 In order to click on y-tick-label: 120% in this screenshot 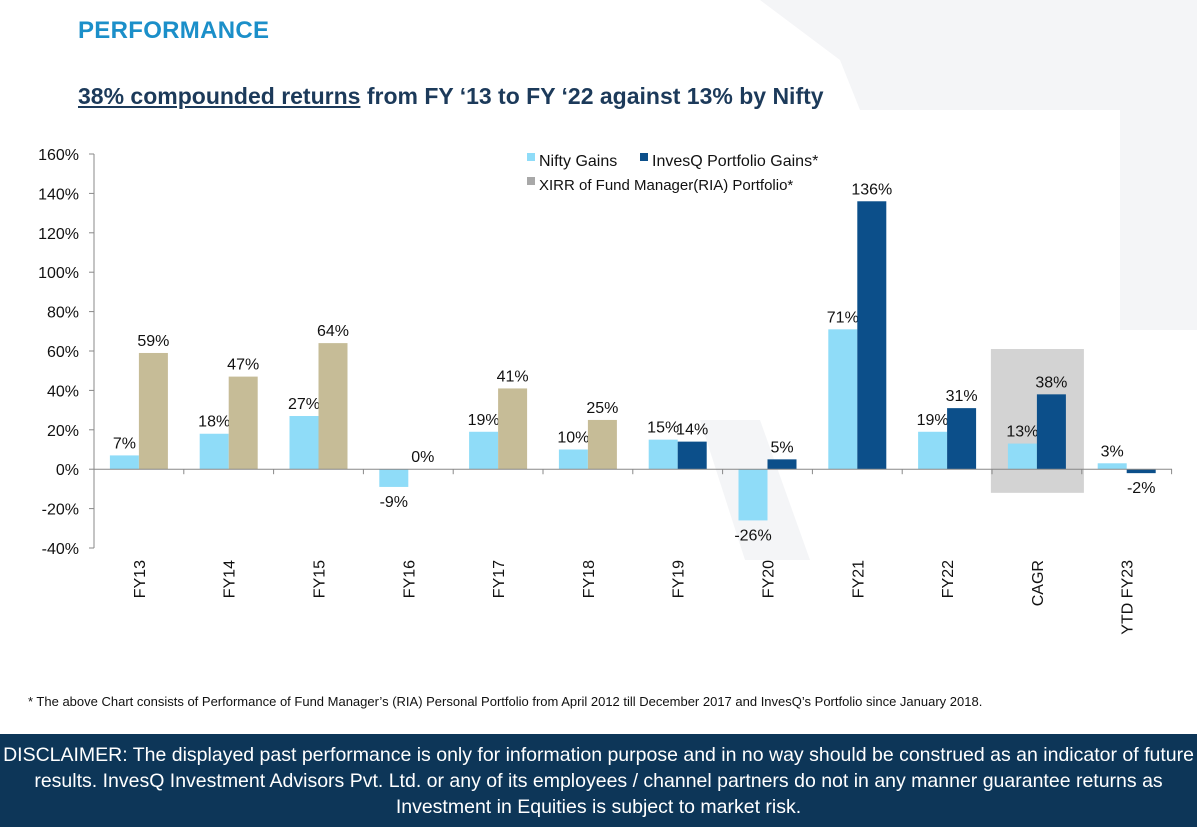, I will do `click(58, 234)`.